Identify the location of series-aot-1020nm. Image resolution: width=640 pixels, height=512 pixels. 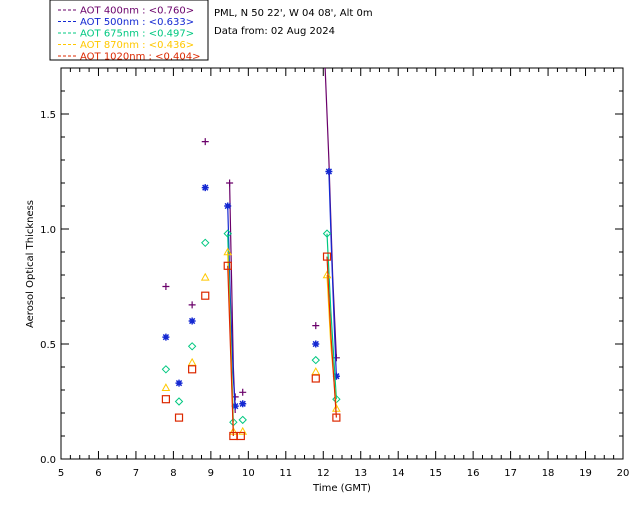
(251, 346).